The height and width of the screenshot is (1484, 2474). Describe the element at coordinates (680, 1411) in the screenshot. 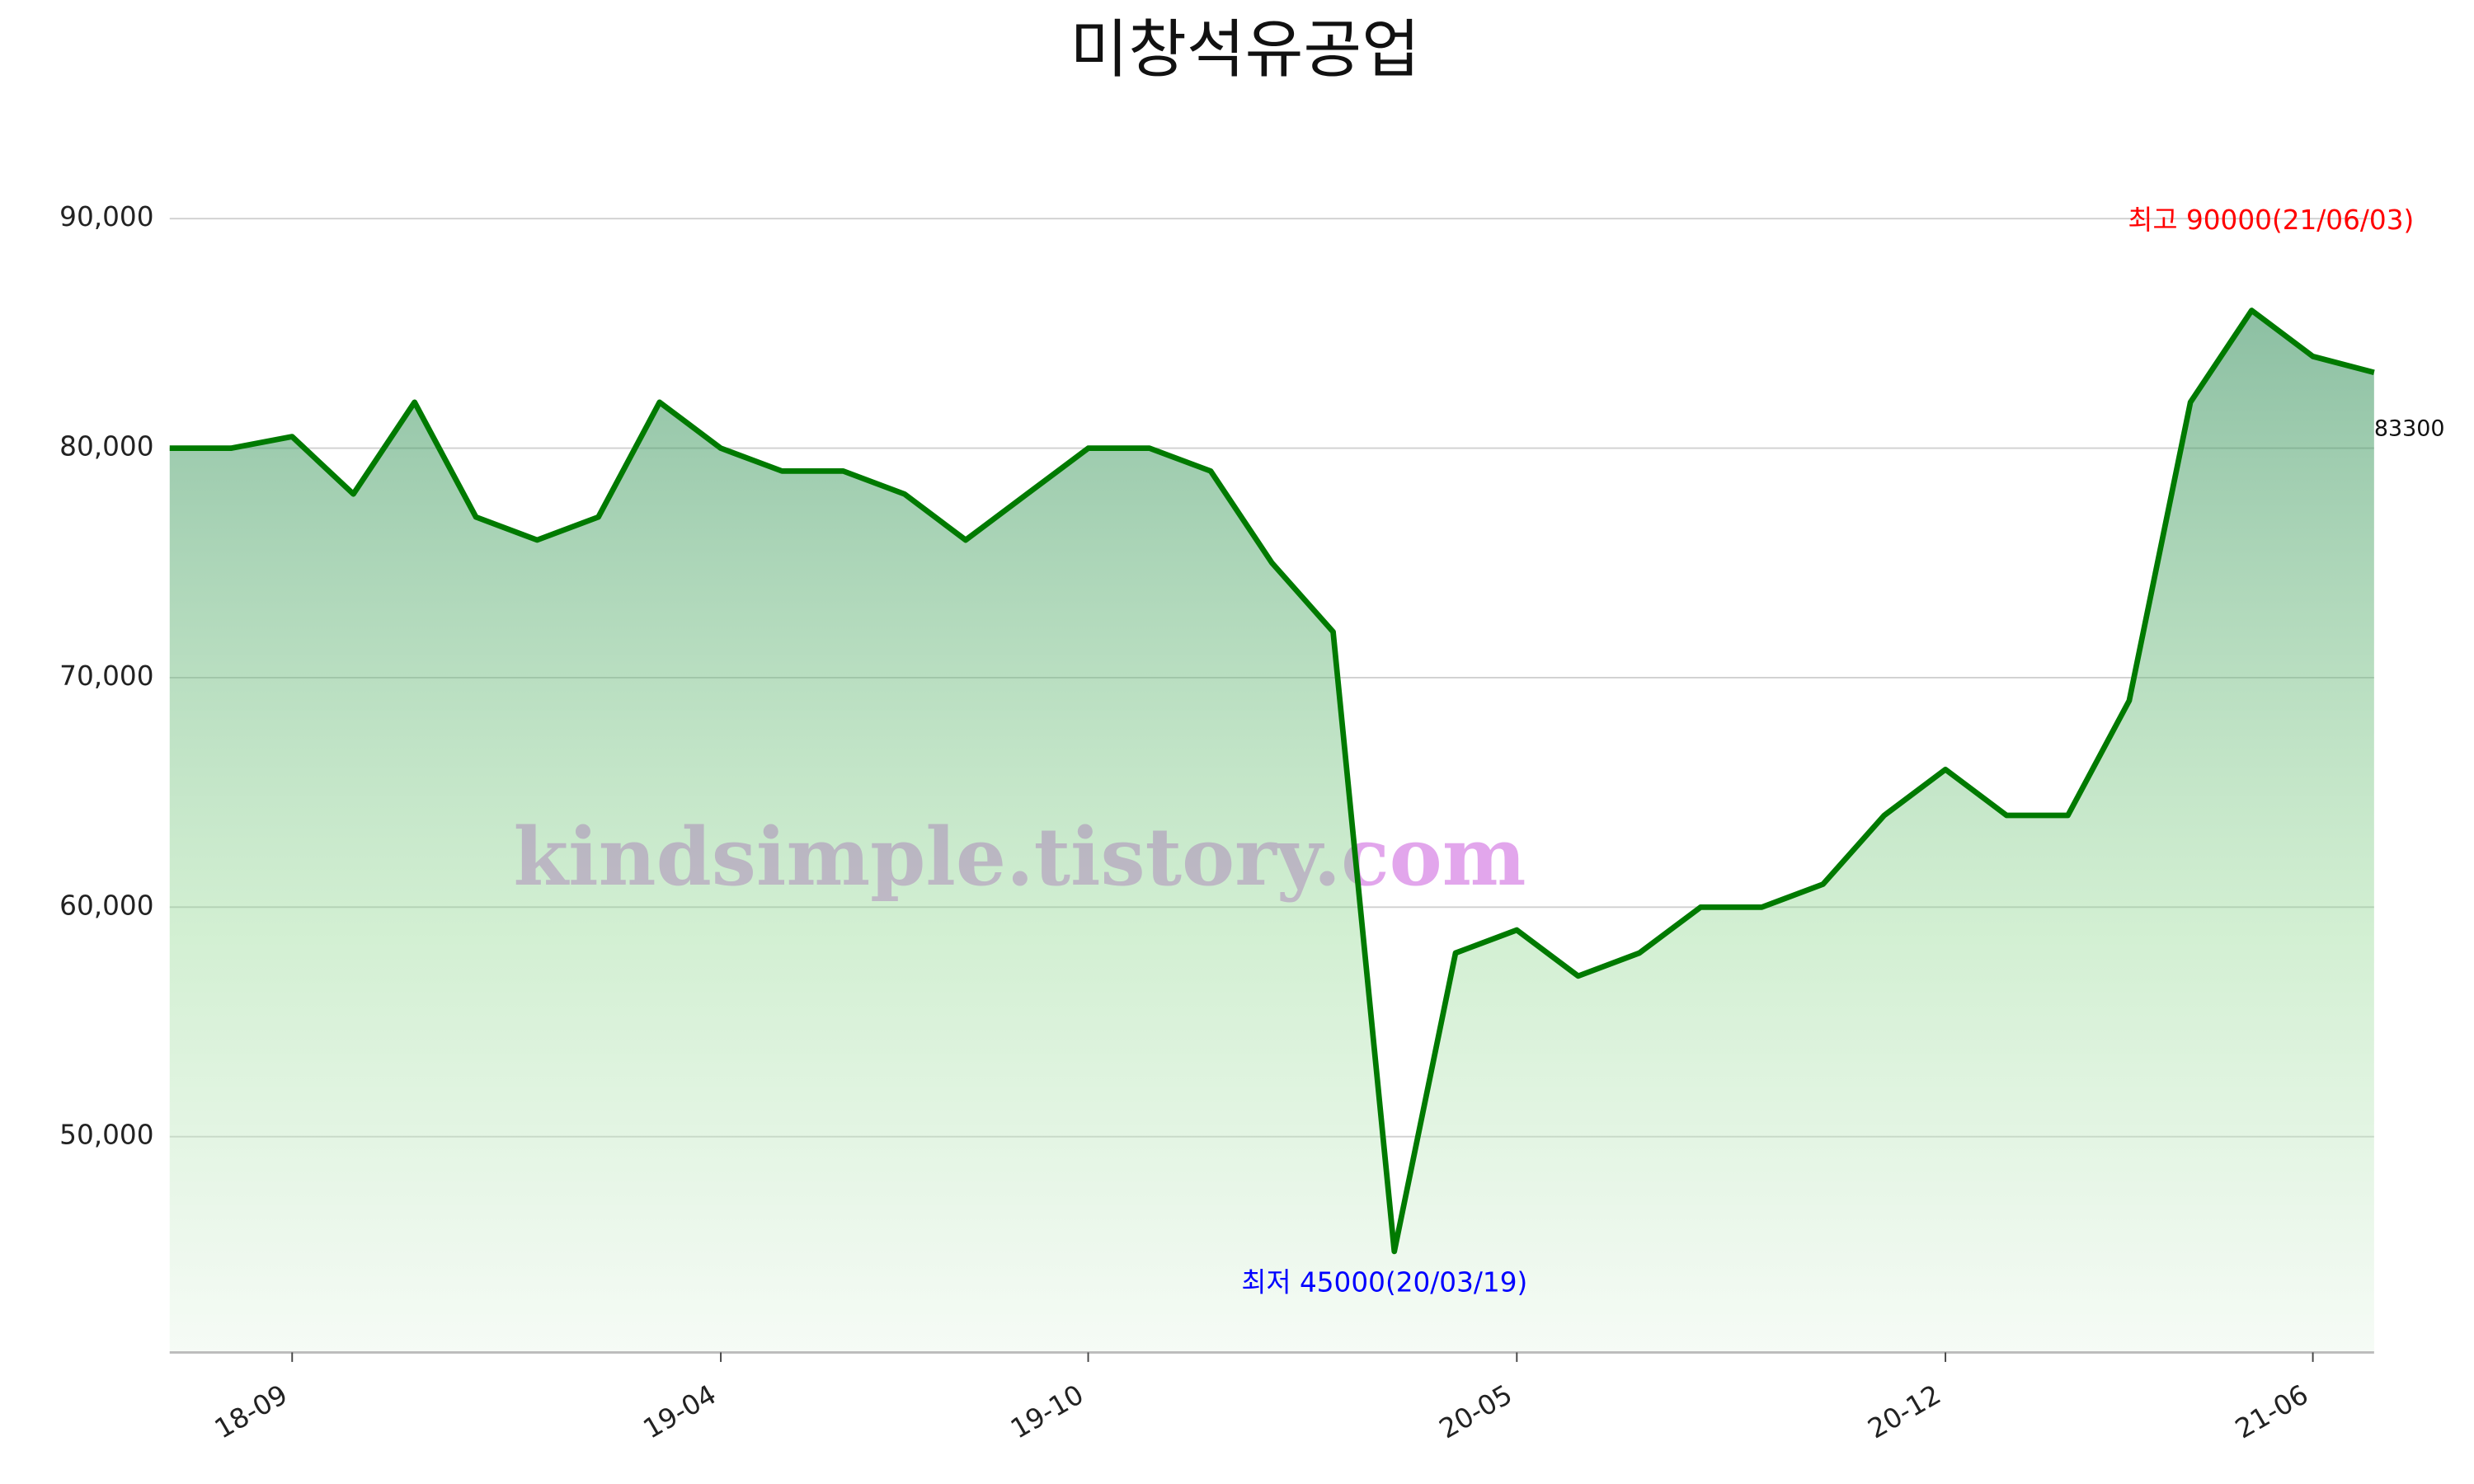

I see `x-tick-label: 19-04` at that location.